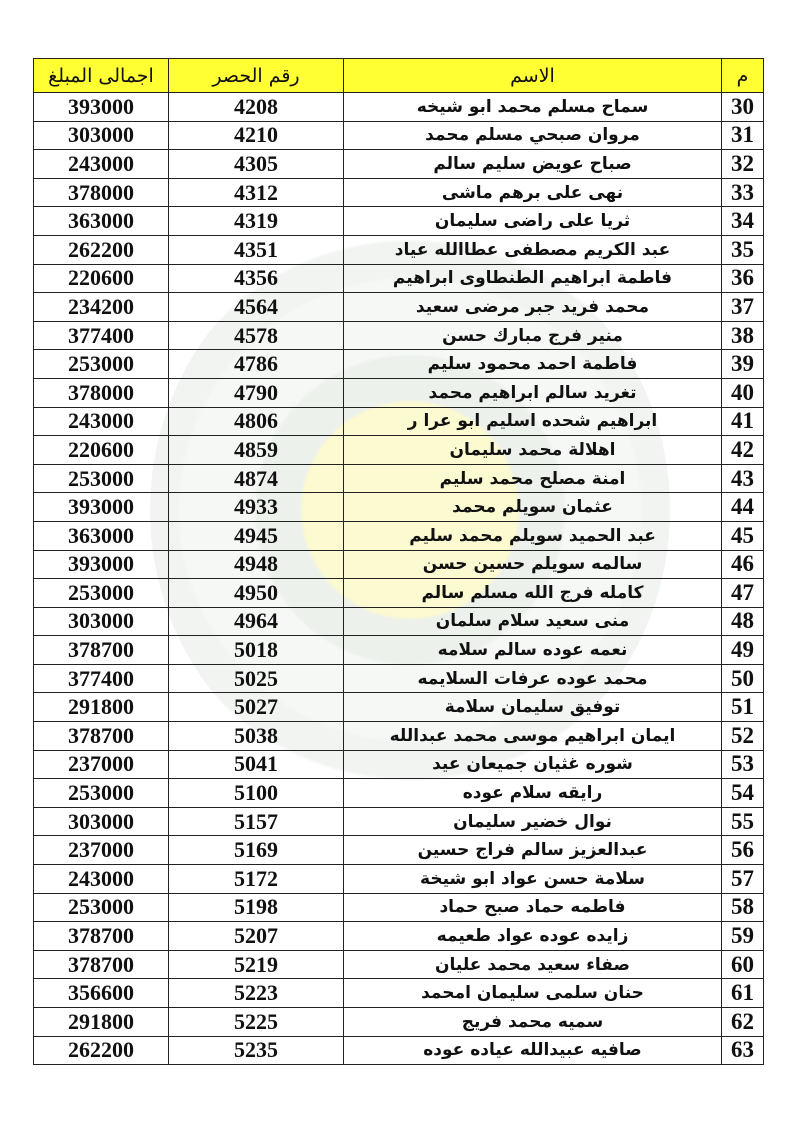  Describe the element at coordinates (742, 421) in the screenshot. I see `row-index: 41` at that location.